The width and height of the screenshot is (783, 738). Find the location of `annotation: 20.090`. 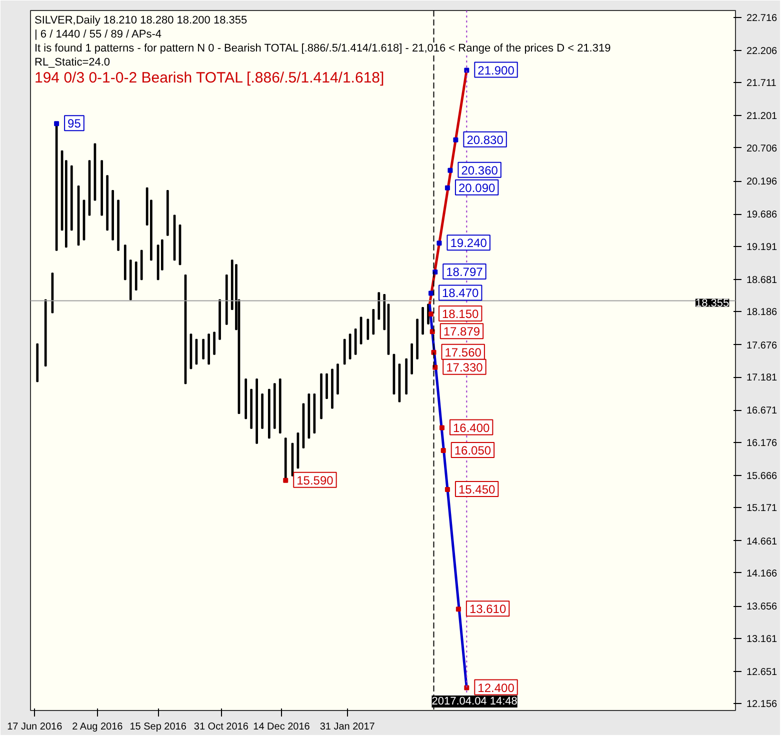

annotation: 20.090 is located at coordinates (477, 187).